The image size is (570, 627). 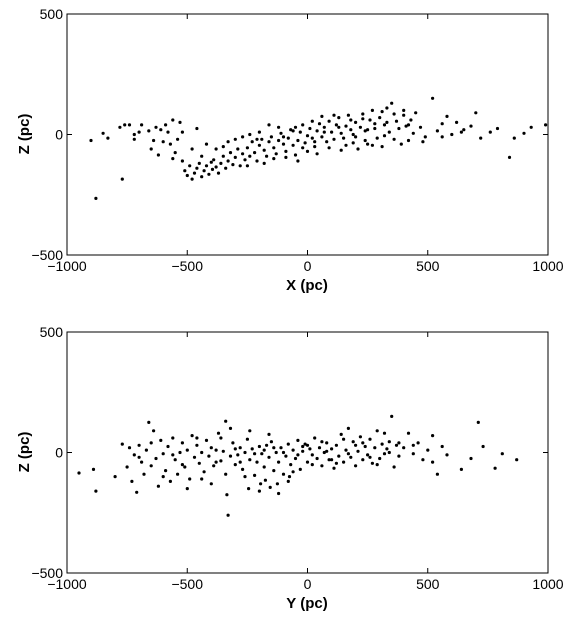 I want to click on x-tick-label-bottom: −1000, so click(x=67, y=584).